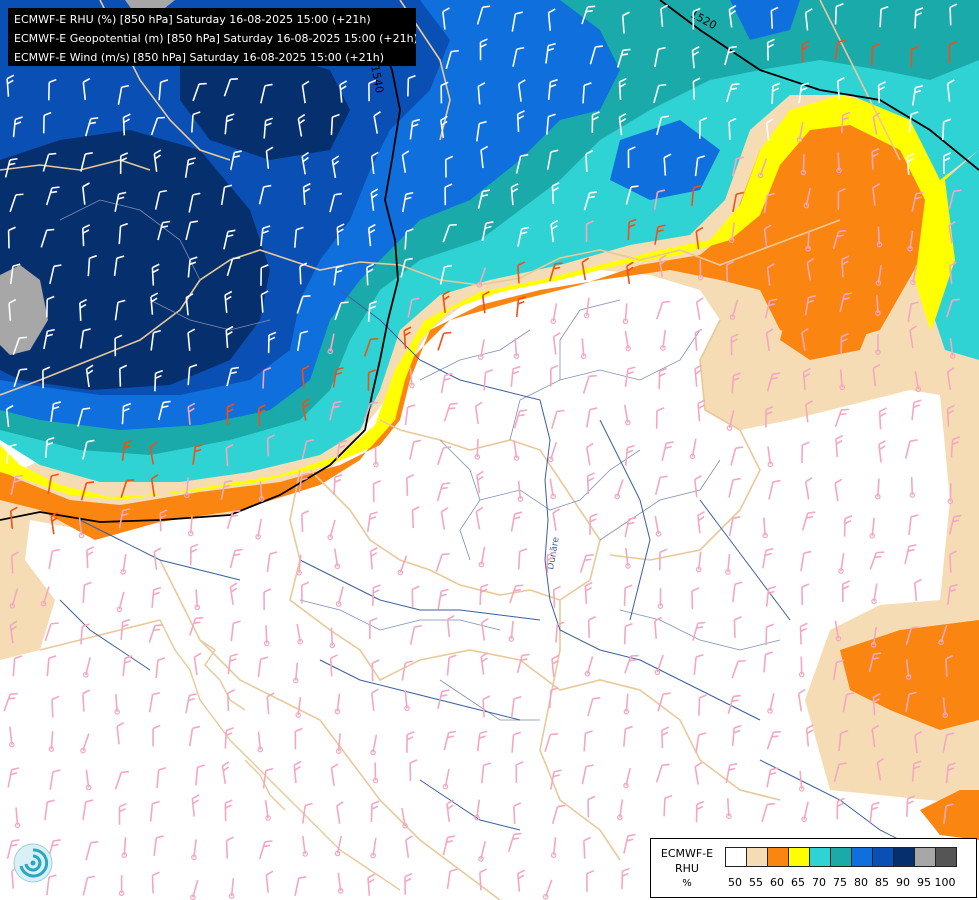 The width and height of the screenshot is (979, 900). What do you see at coordinates (377, 79) in the screenshot?
I see `contour-label-1540: 1540` at bounding box center [377, 79].